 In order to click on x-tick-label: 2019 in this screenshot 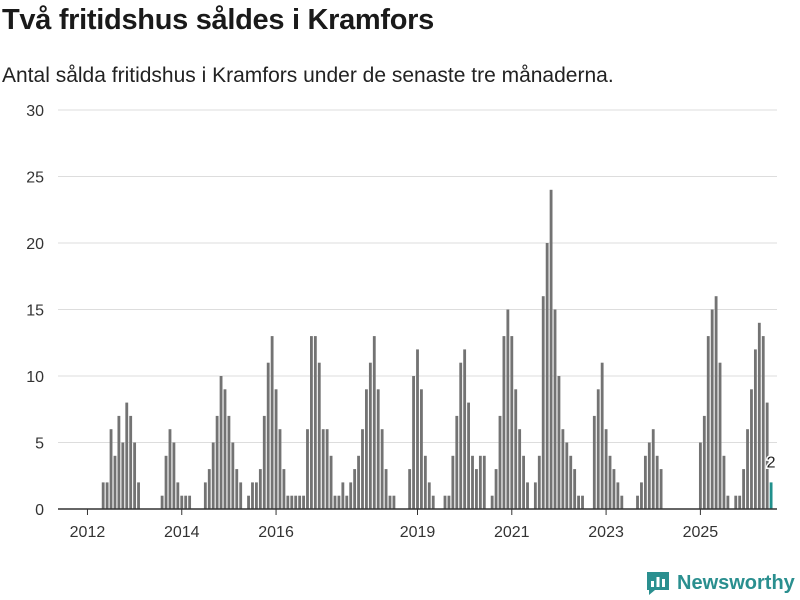, I will do `click(418, 532)`.